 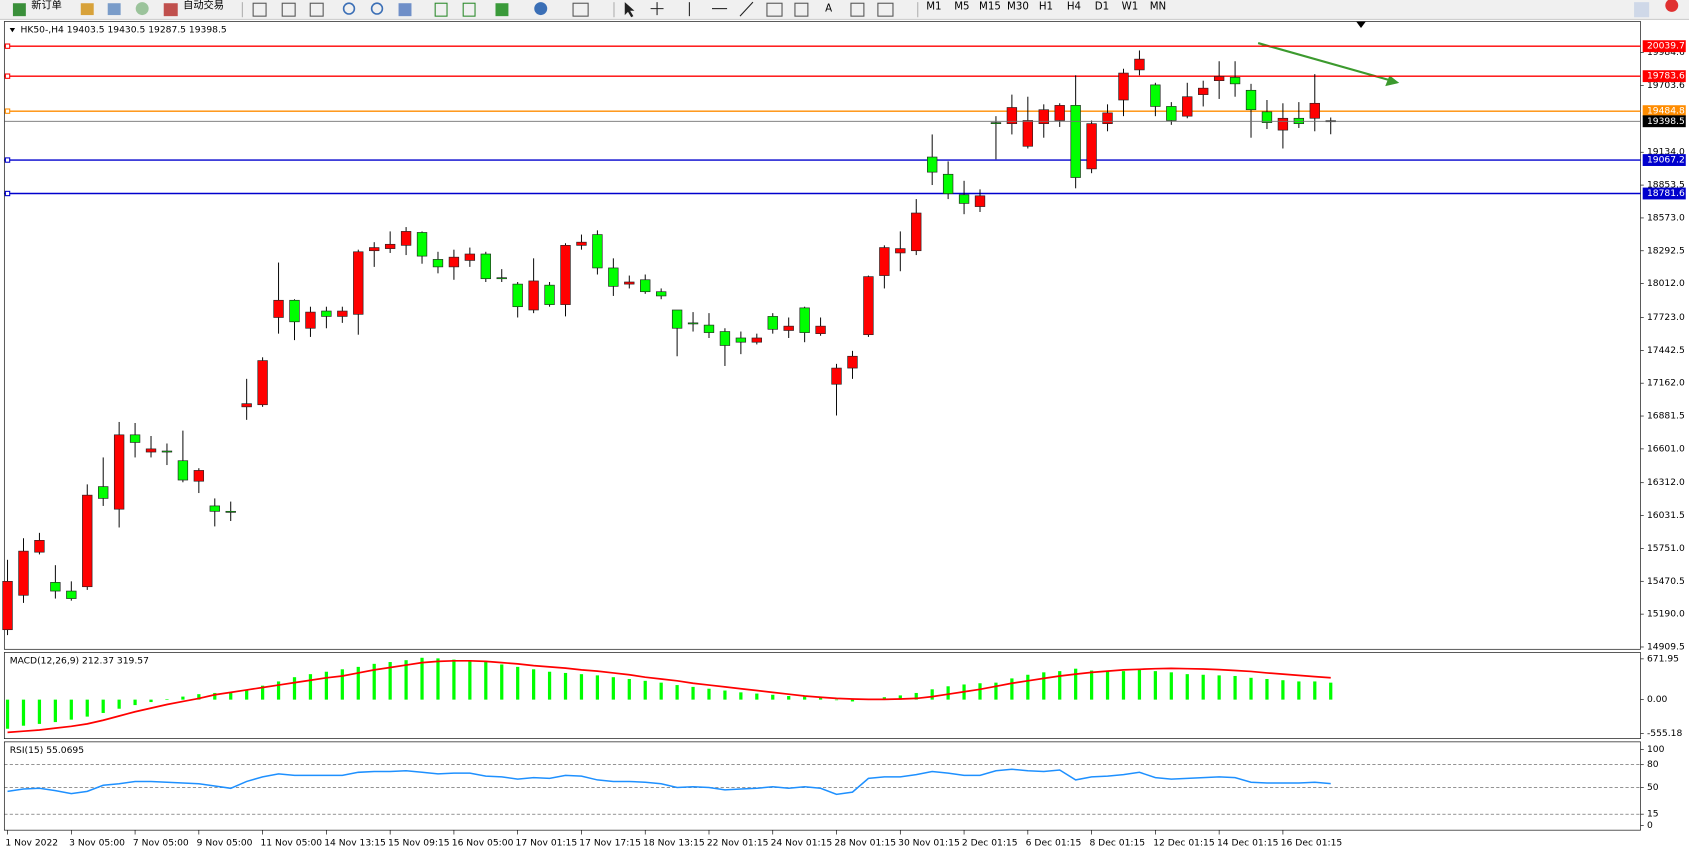 I want to click on timeframe-button: H4, so click(x=1074, y=6).